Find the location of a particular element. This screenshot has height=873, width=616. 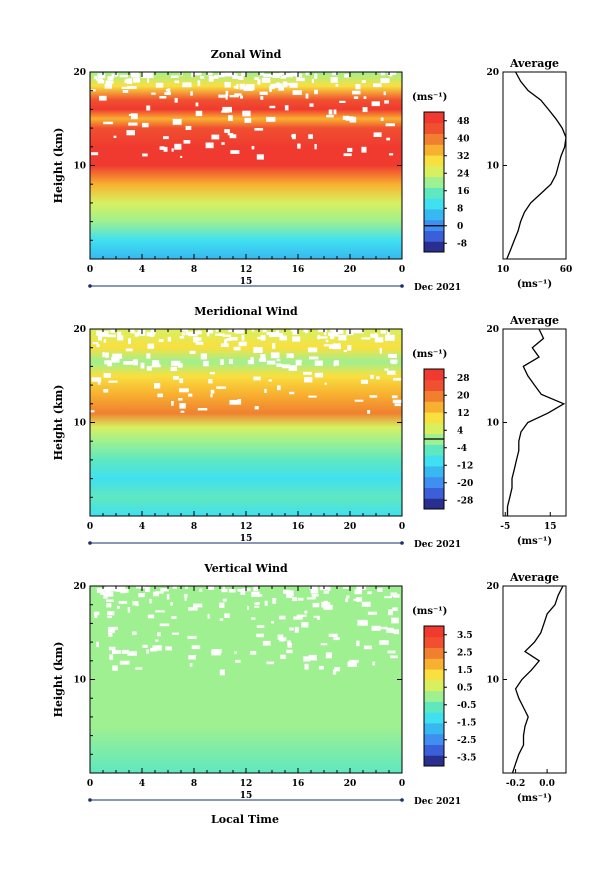

colorbar-tick-label: 40 is located at coordinates (463, 139).